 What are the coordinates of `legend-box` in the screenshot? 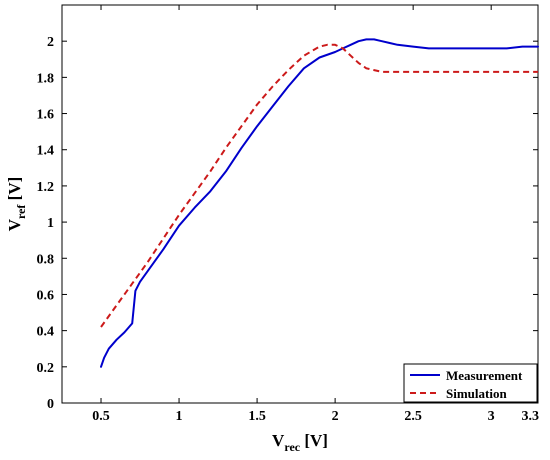 It's located at (470, 383).